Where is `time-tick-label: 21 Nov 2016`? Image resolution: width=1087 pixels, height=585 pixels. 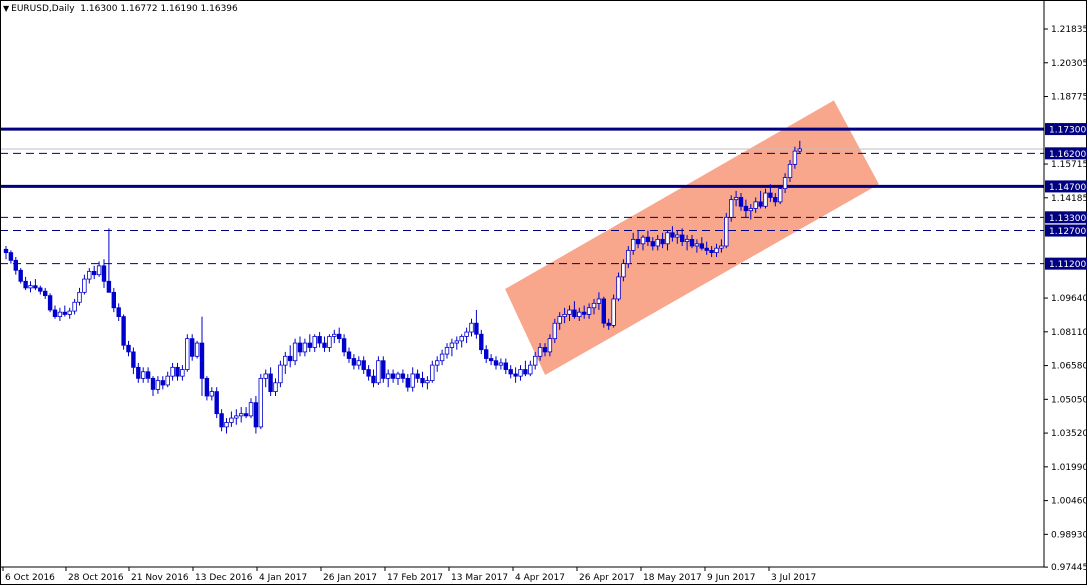 time-tick-label: 21 Nov 2016 is located at coordinates (160, 578).